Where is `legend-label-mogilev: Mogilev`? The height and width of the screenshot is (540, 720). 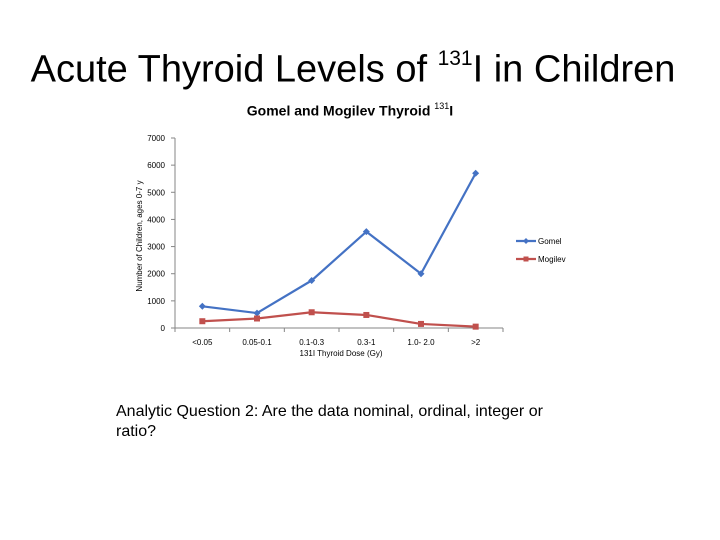
legend-label-mogilev: Mogilev is located at coordinates (552, 259).